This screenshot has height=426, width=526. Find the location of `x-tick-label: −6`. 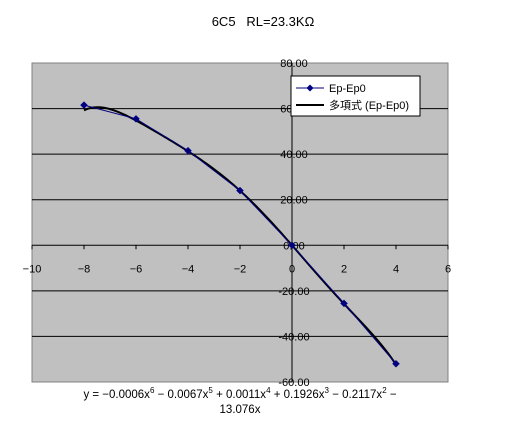

x-tick-label: −6 is located at coordinates (136, 269).